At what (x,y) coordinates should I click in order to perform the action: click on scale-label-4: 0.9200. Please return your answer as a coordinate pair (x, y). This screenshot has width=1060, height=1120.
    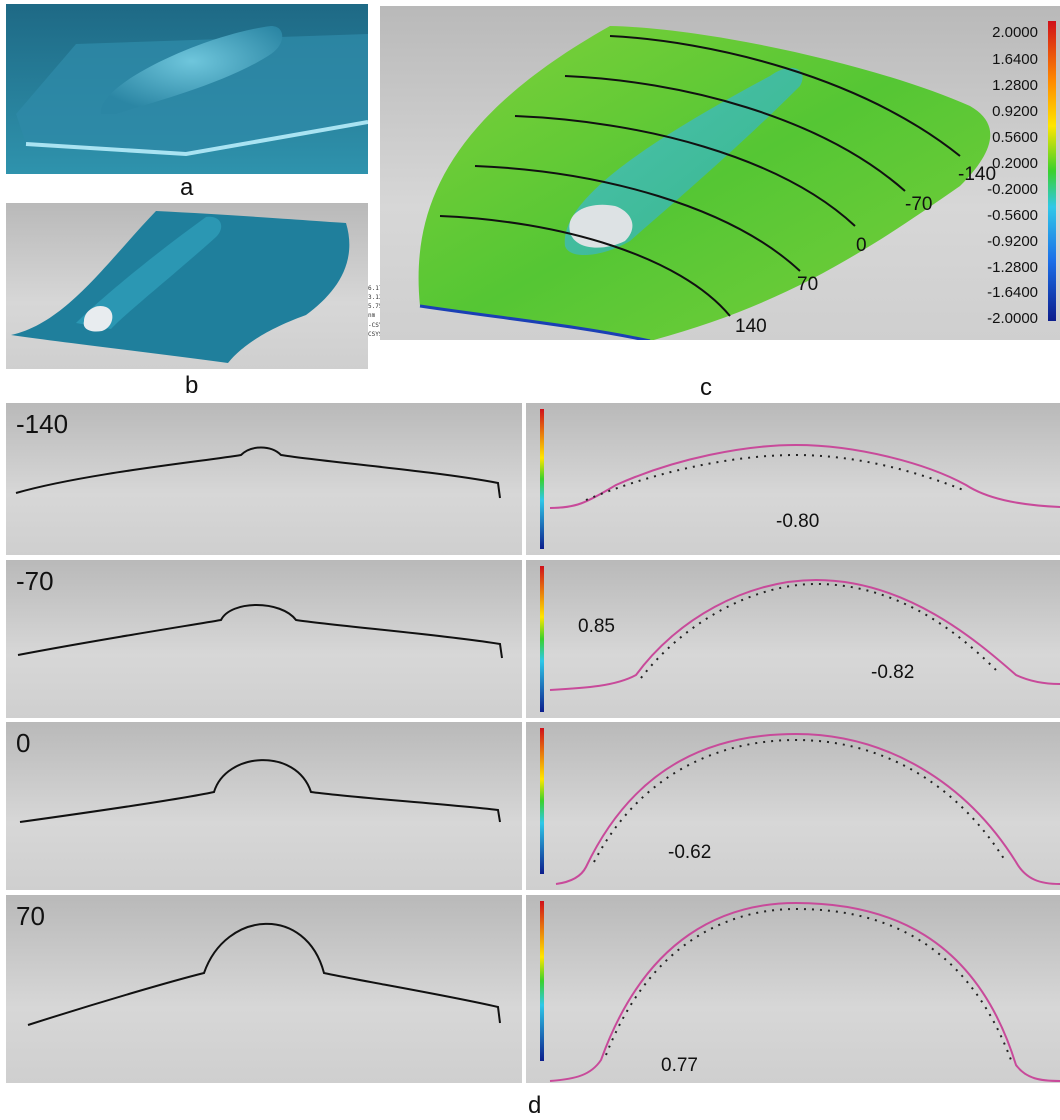
    Looking at the image, I should click on (1015, 111).